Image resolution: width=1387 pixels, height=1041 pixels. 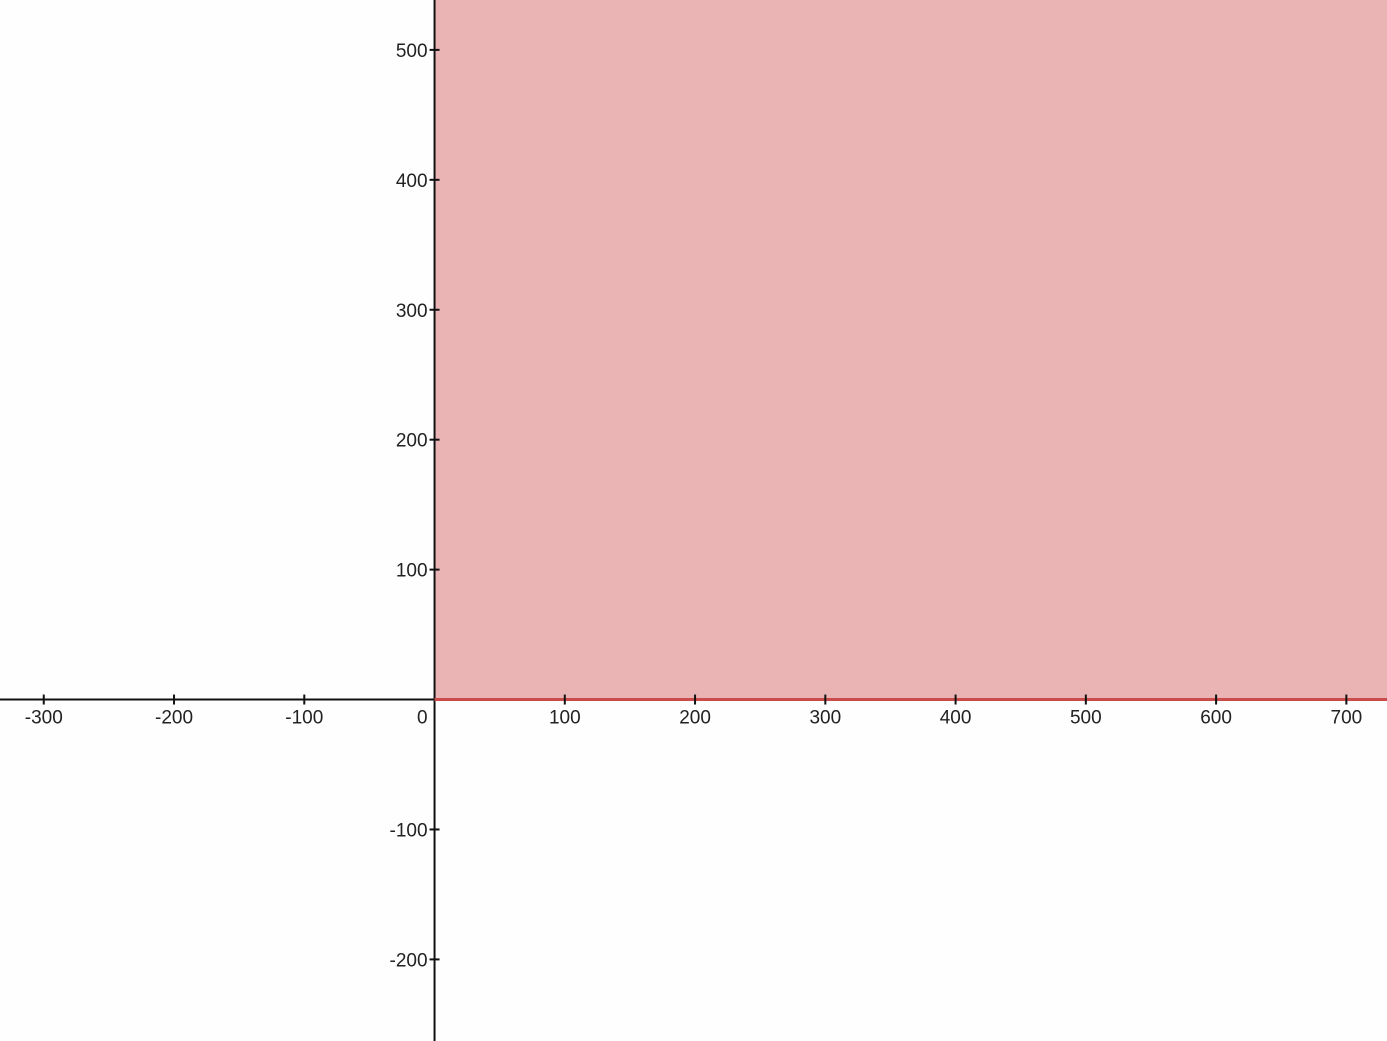 I want to click on y-tick-label: 300, so click(x=412, y=311).